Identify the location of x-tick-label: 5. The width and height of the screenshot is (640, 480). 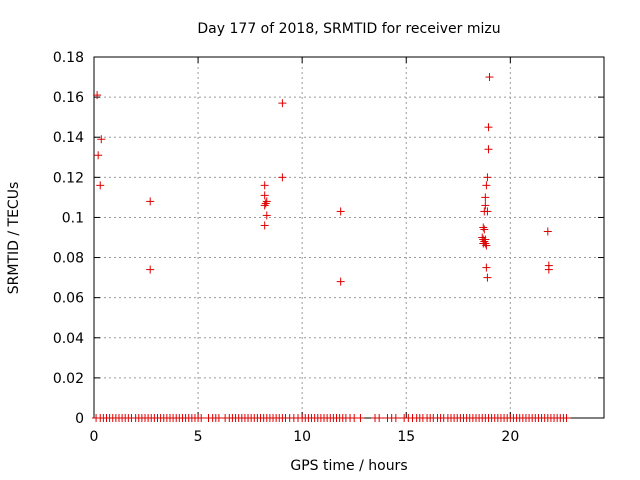
(198, 437).